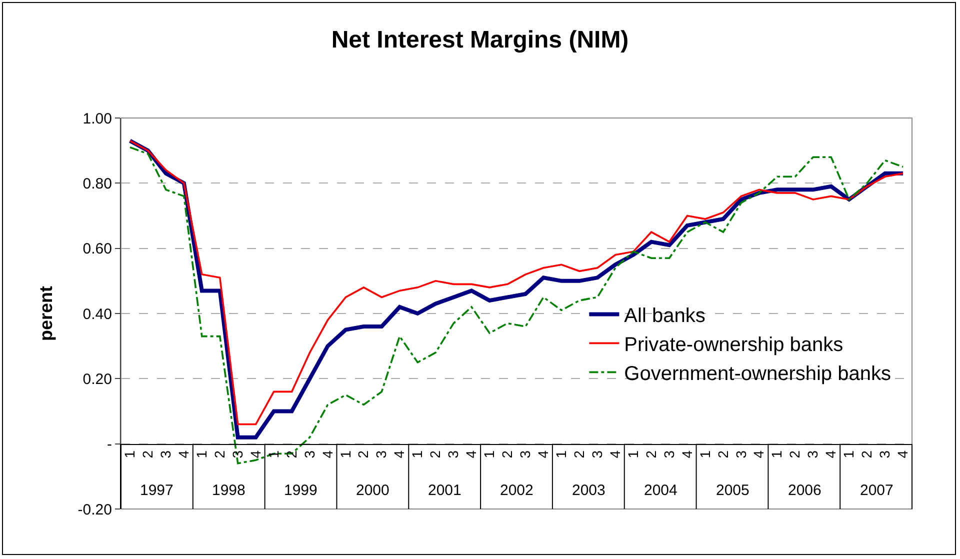 This screenshot has height=559, width=960. Describe the element at coordinates (97, 183) in the screenshot. I see `y-tick-label: 0.80` at that location.